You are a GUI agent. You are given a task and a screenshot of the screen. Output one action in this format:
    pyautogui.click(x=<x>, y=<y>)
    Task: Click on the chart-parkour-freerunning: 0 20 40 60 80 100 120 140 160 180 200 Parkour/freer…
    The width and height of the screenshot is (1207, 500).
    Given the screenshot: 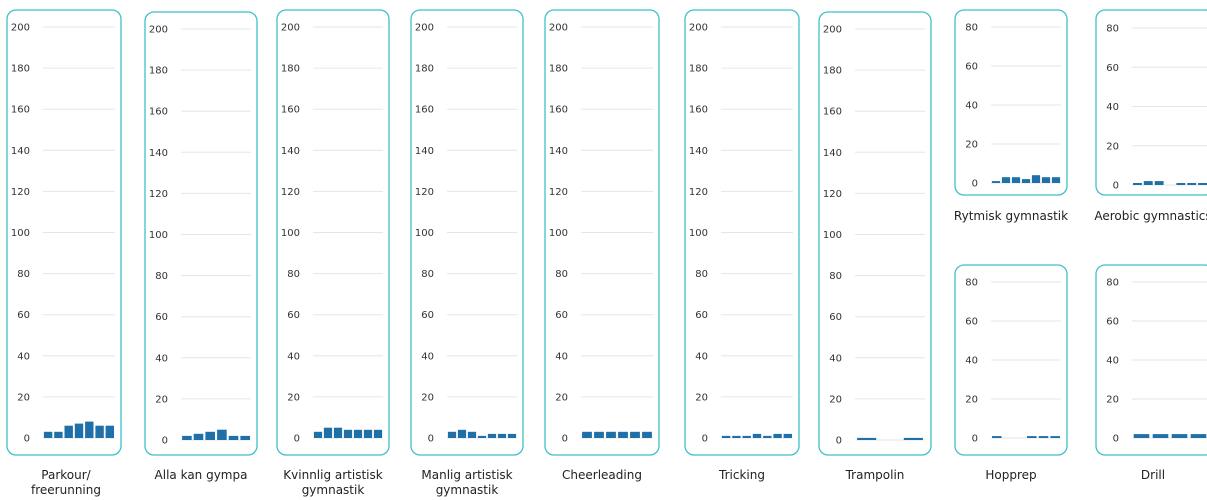 What is the action you would take?
    pyautogui.click(x=64, y=253)
    